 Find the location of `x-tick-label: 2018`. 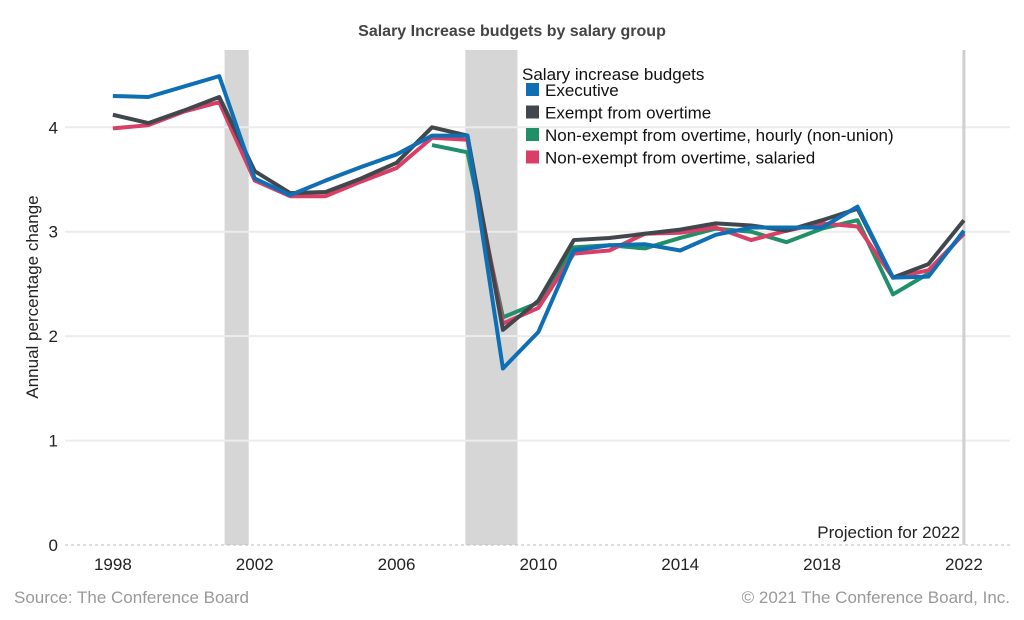

x-tick-label: 2018 is located at coordinates (822, 564).